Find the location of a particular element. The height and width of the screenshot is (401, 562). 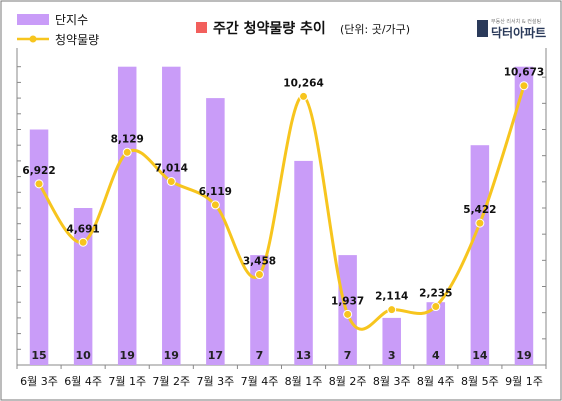

bar-count-label: 4 is located at coordinates (436, 355).